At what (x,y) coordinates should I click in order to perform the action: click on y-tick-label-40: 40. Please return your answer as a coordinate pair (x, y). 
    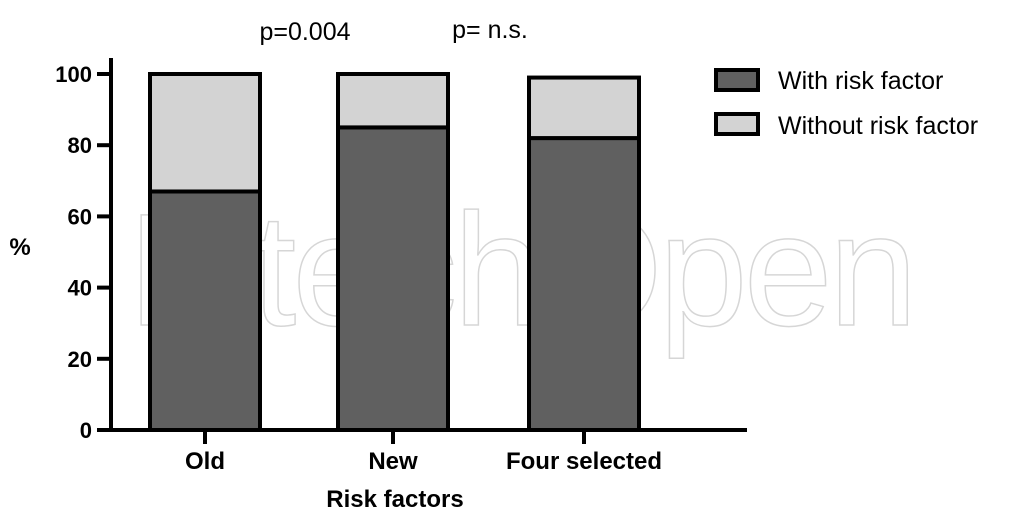
    Looking at the image, I should click on (80, 288).